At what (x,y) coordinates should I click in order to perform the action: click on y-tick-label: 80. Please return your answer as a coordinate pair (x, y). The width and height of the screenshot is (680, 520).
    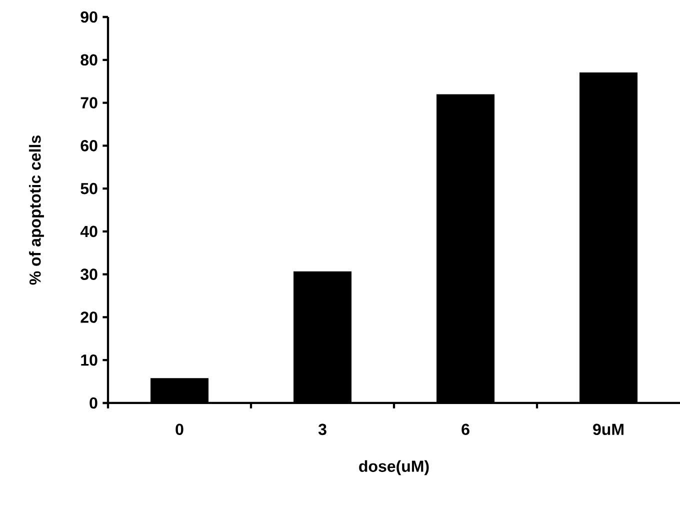
    Looking at the image, I should click on (89, 60).